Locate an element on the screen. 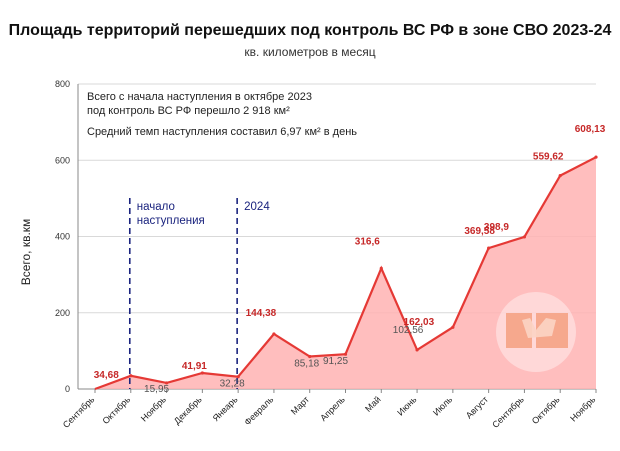 The image size is (620, 451). x-tick-label: Март is located at coordinates (300, 405).